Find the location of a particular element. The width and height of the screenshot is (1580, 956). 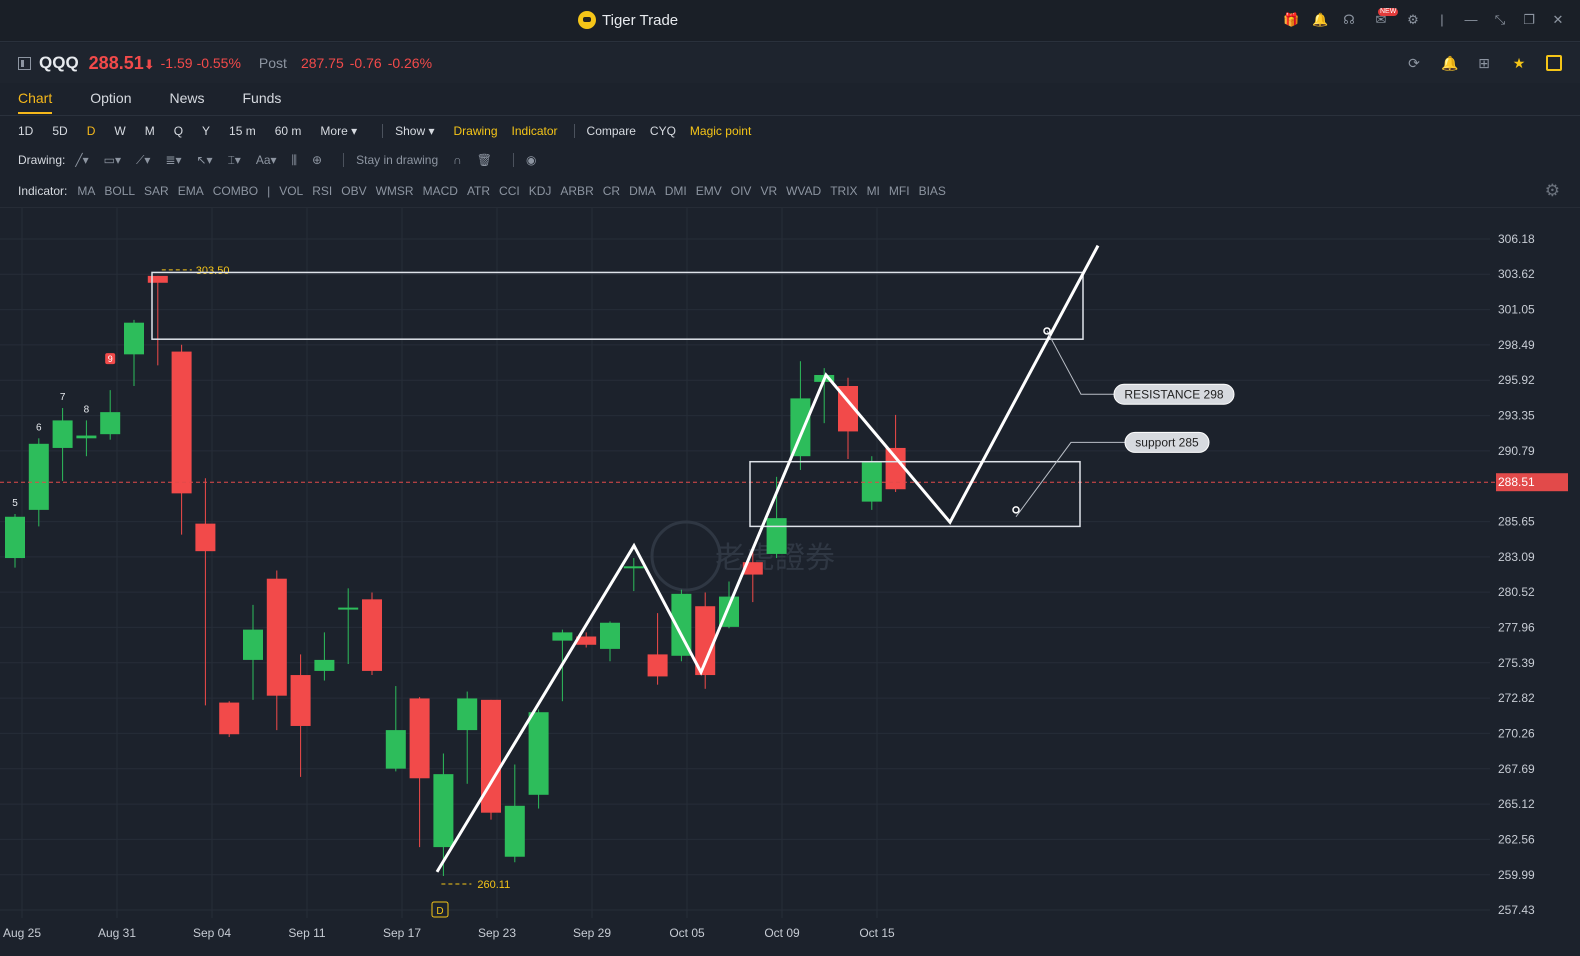

indicator-wvad: WVAD is located at coordinates (804, 191).